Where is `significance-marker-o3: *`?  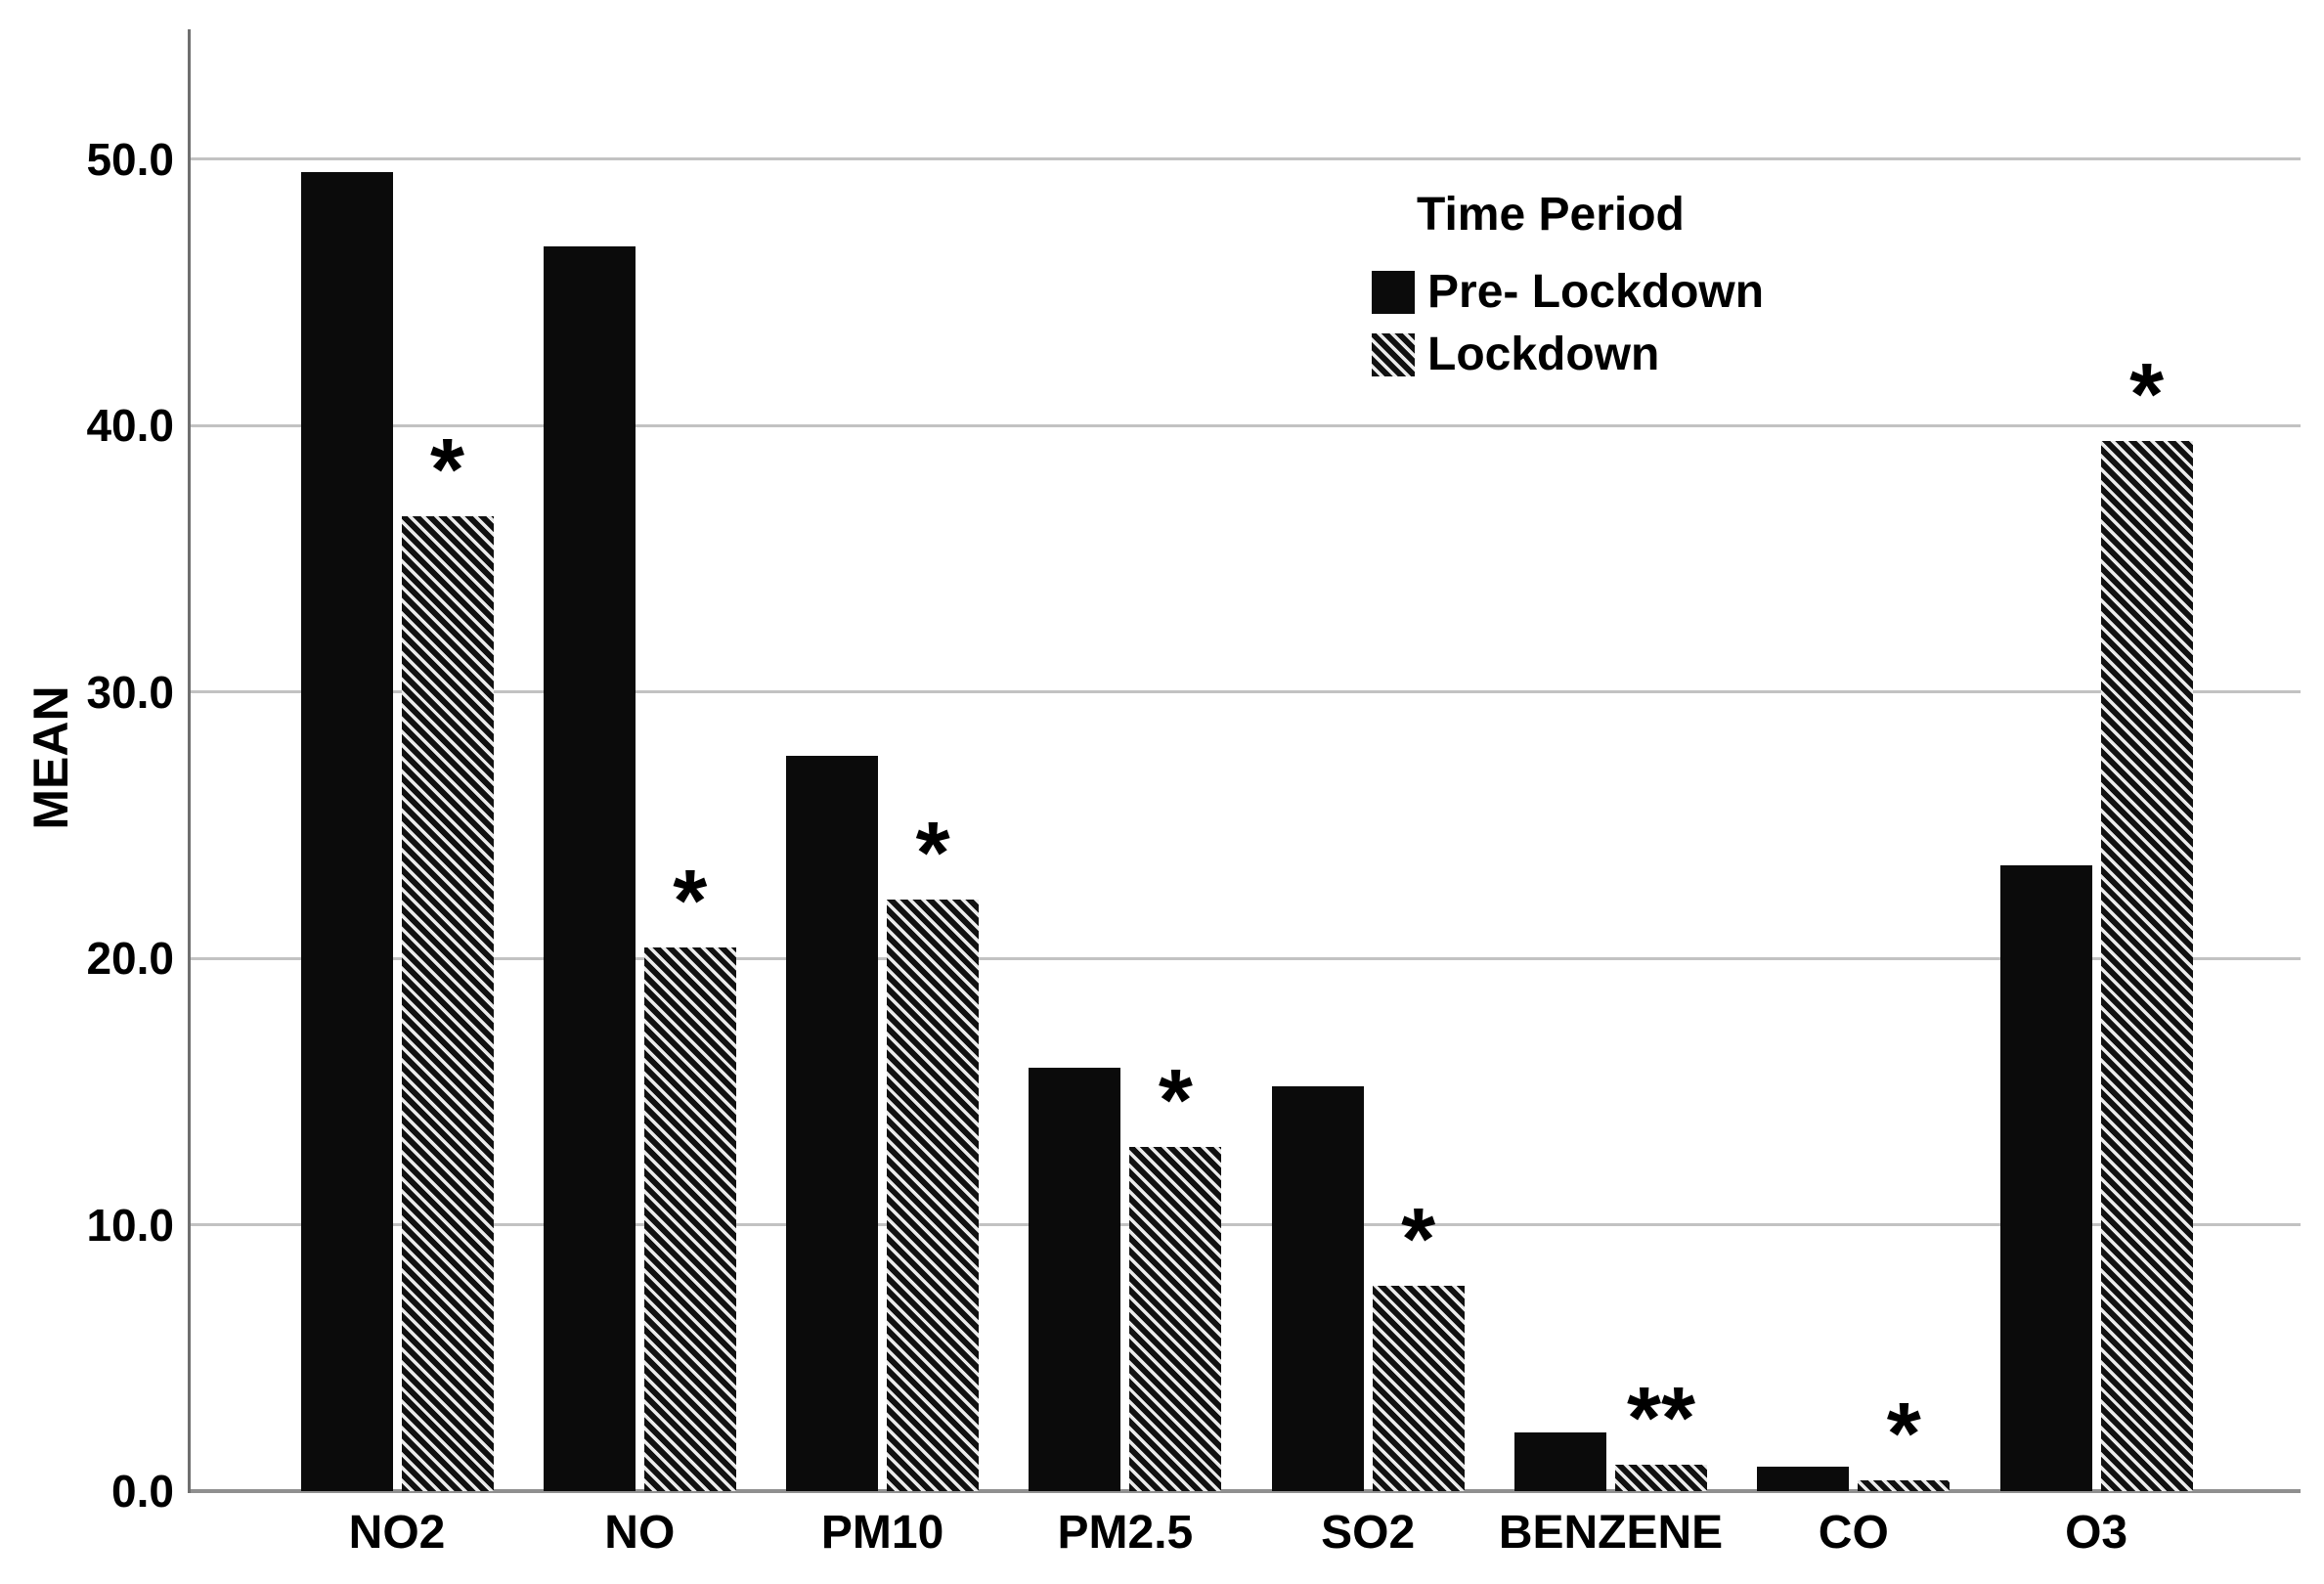
significance-marker-o3: * is located at coordinates (2147, 395).